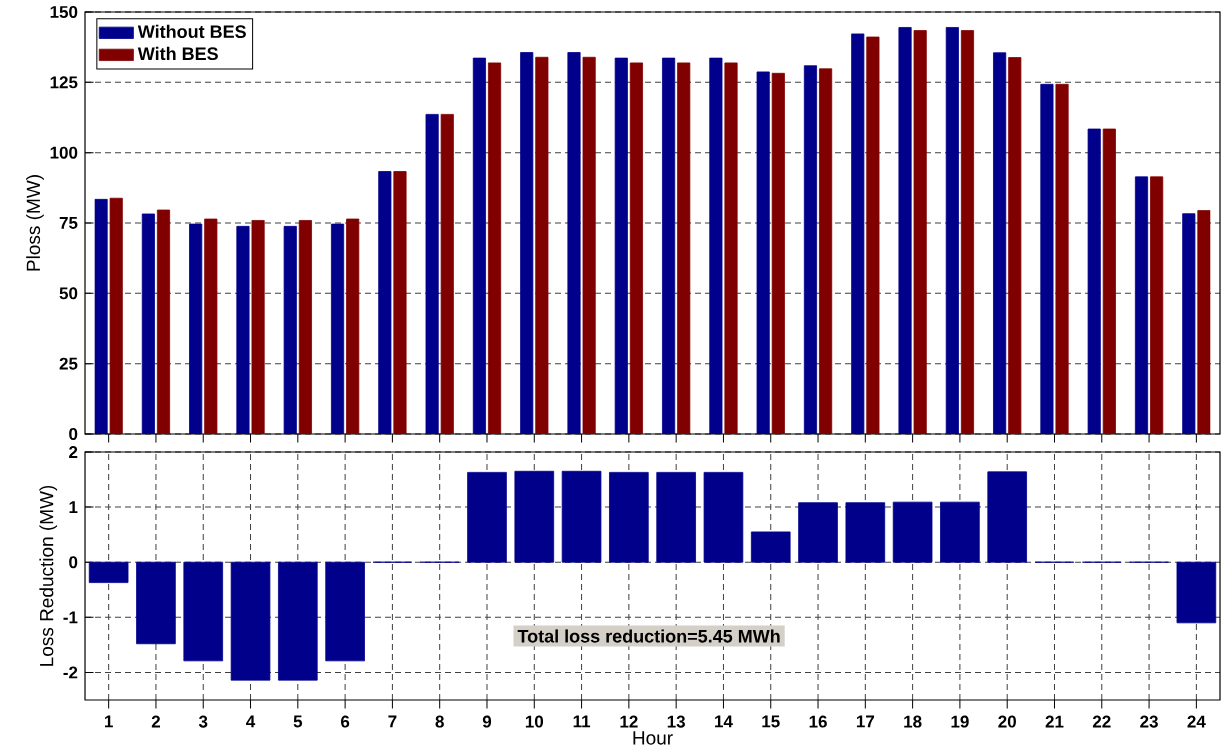  What do you see at coordinates (487, 721) in the screenshot?
I see `x-tick-label: 9` at bounding box center [487, 721].